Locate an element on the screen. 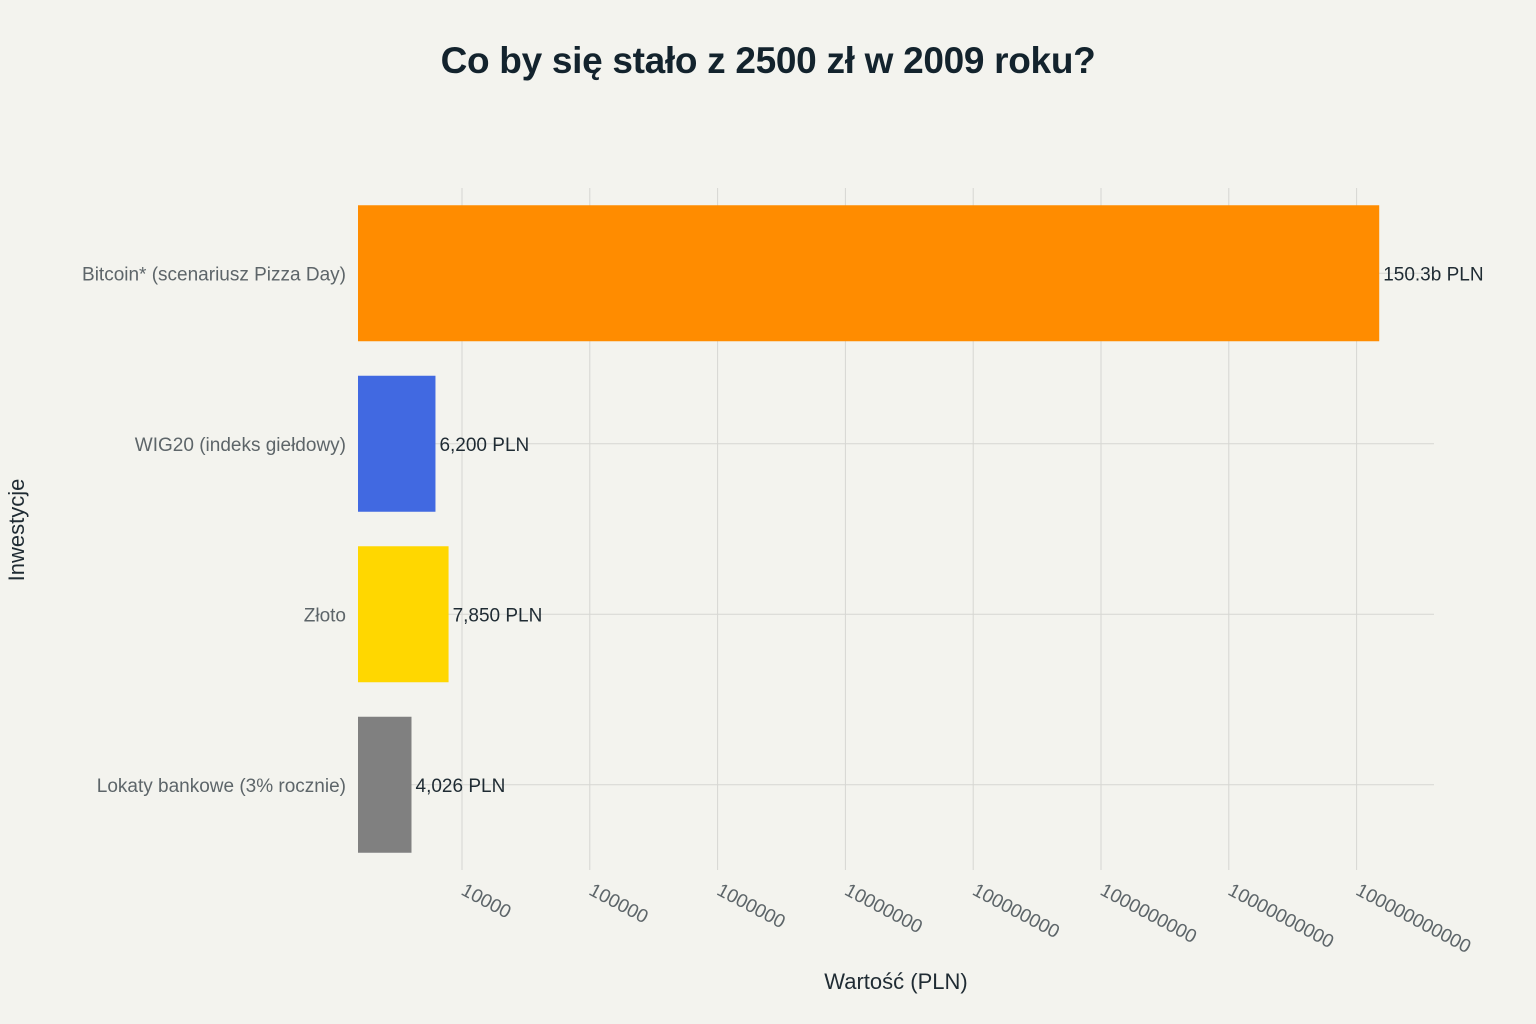  data-label: 7,850 PLN is located at coordinates (498, 615).